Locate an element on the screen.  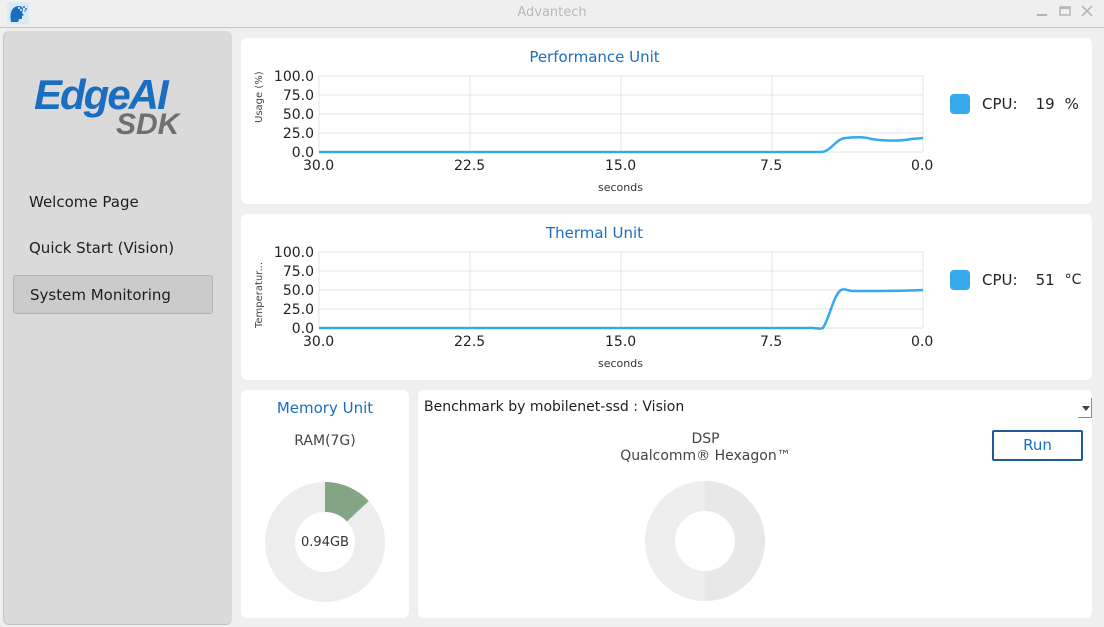
sidebar-item-welcome-page: Welcome Page is located at coordinates (84, 202).